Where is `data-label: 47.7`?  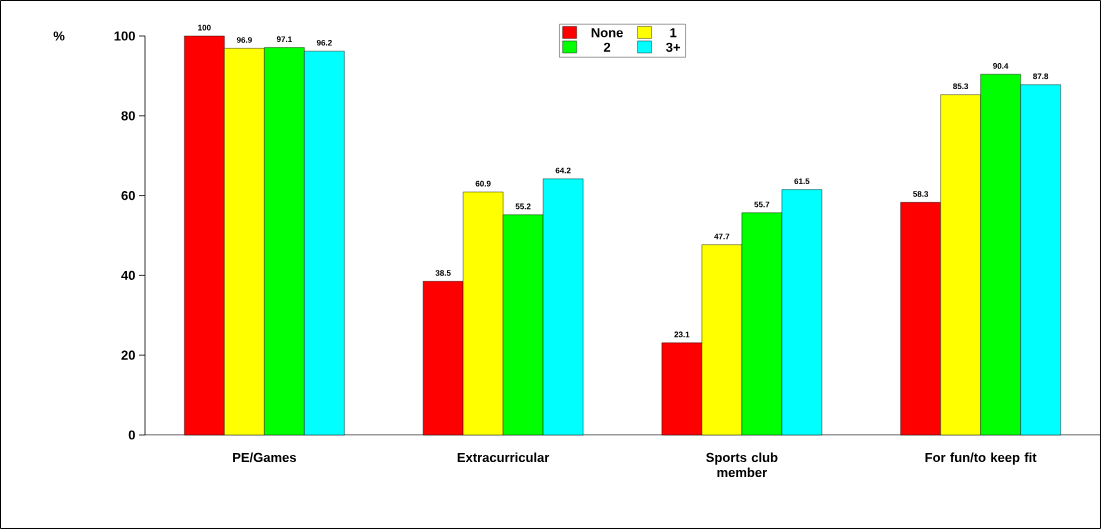
data-label: 47.7 is located at coordinates (722, 236).